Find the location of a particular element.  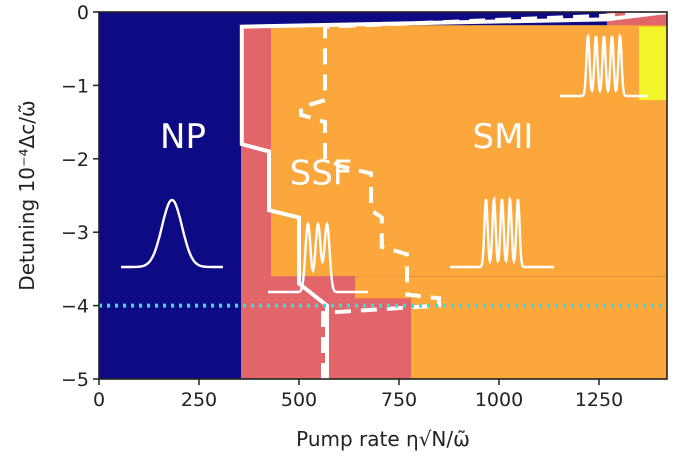

y-tick-label: −4 is located at coordinates (75, 307).